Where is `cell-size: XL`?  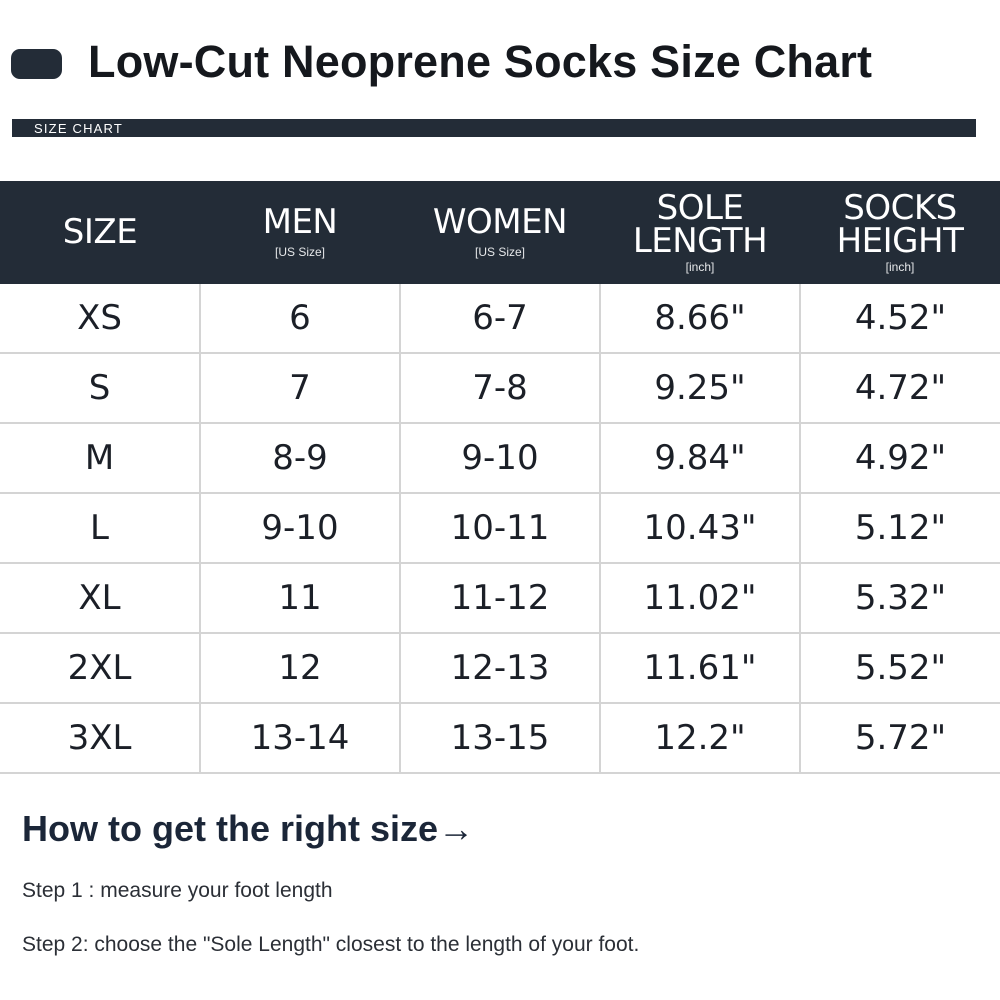 cell-size: XL is located at coordinates (100, 598).